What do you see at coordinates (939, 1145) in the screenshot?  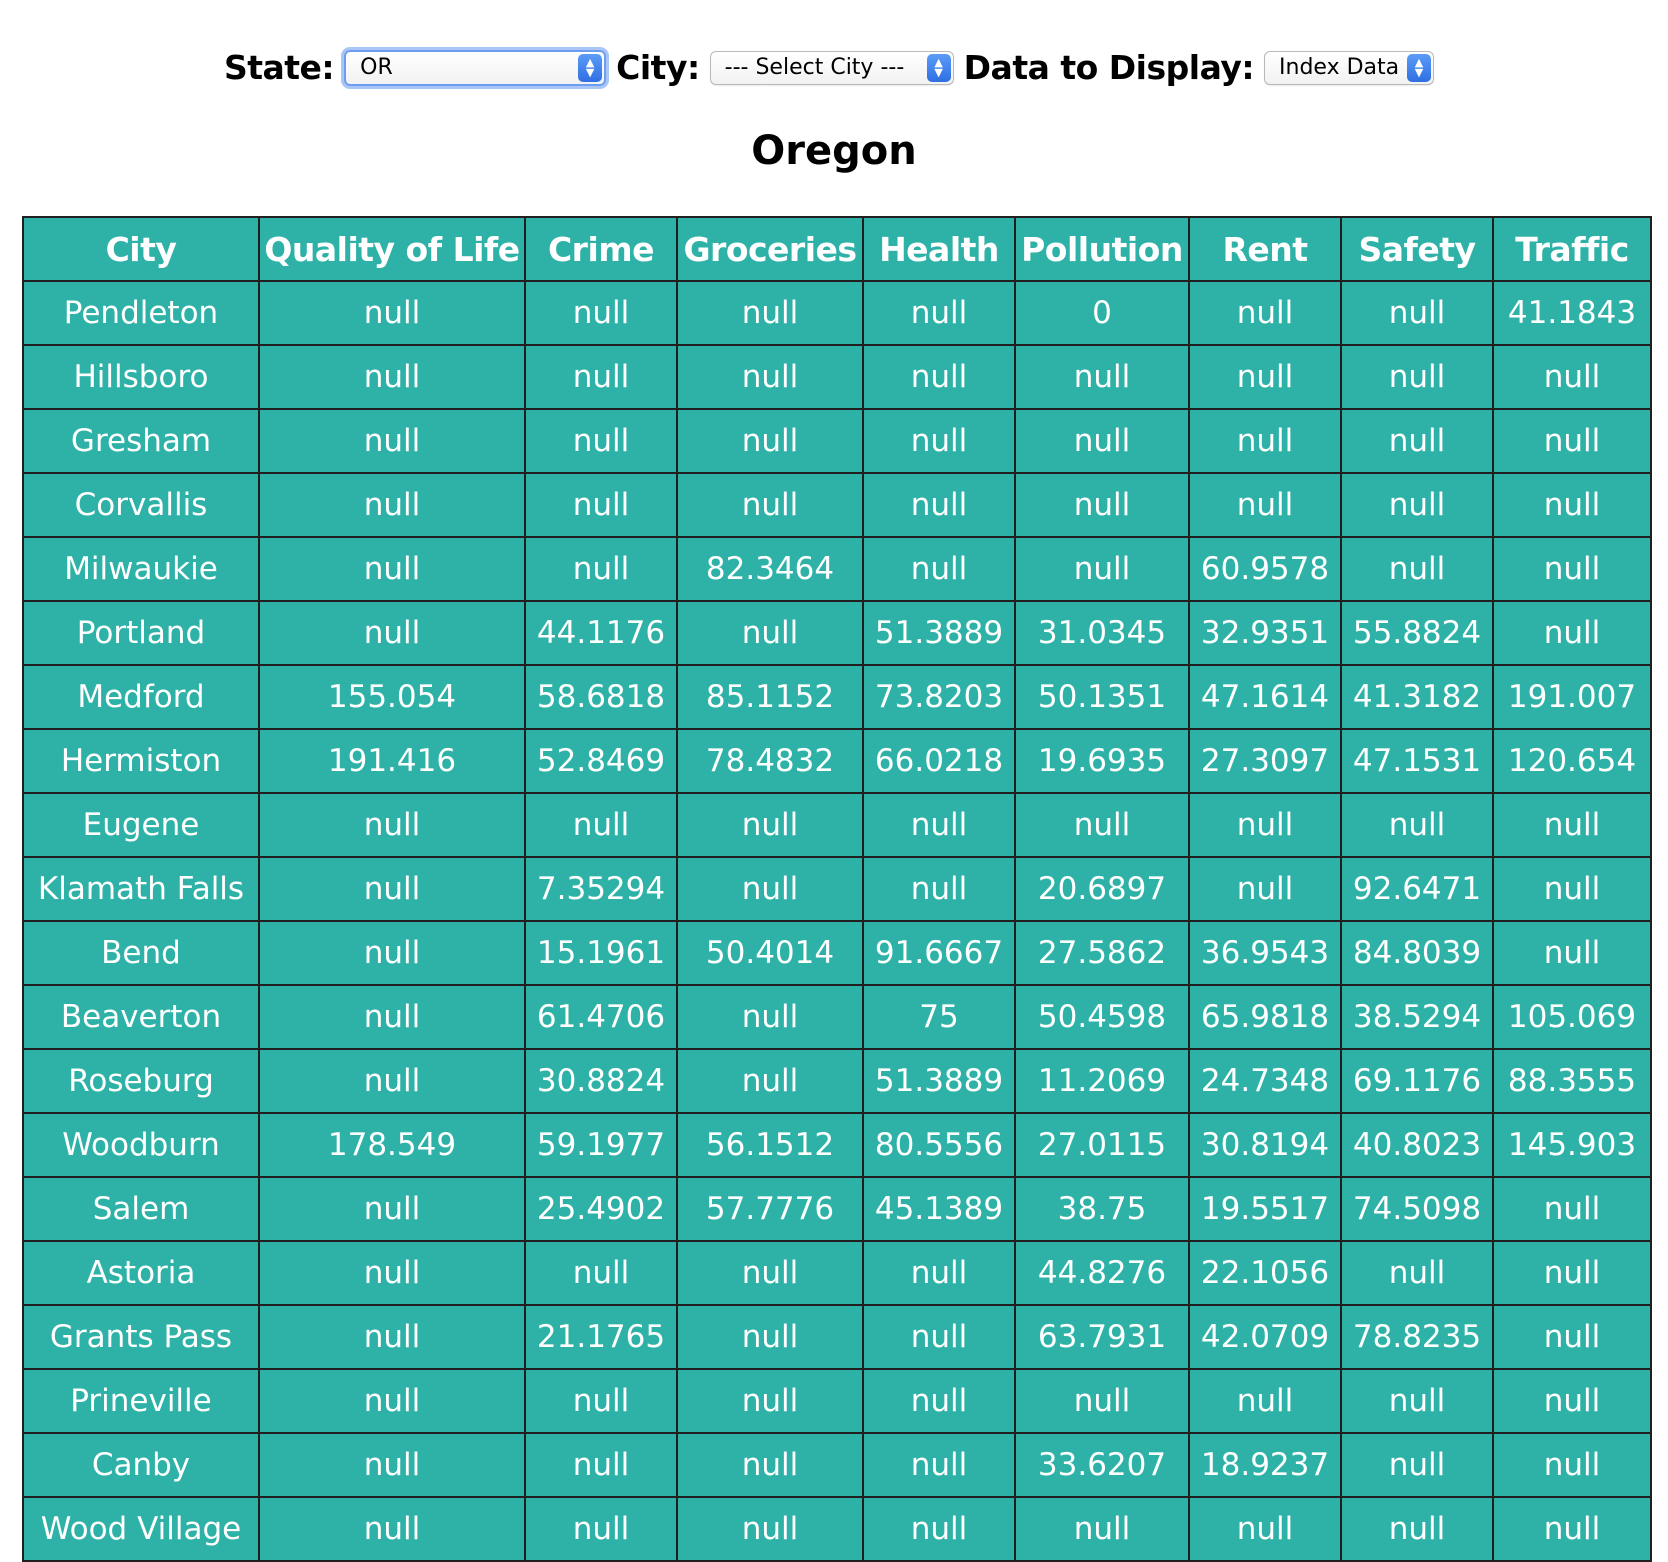 I see `cell-health: 80.5556` at bounding box center [939, 1145].